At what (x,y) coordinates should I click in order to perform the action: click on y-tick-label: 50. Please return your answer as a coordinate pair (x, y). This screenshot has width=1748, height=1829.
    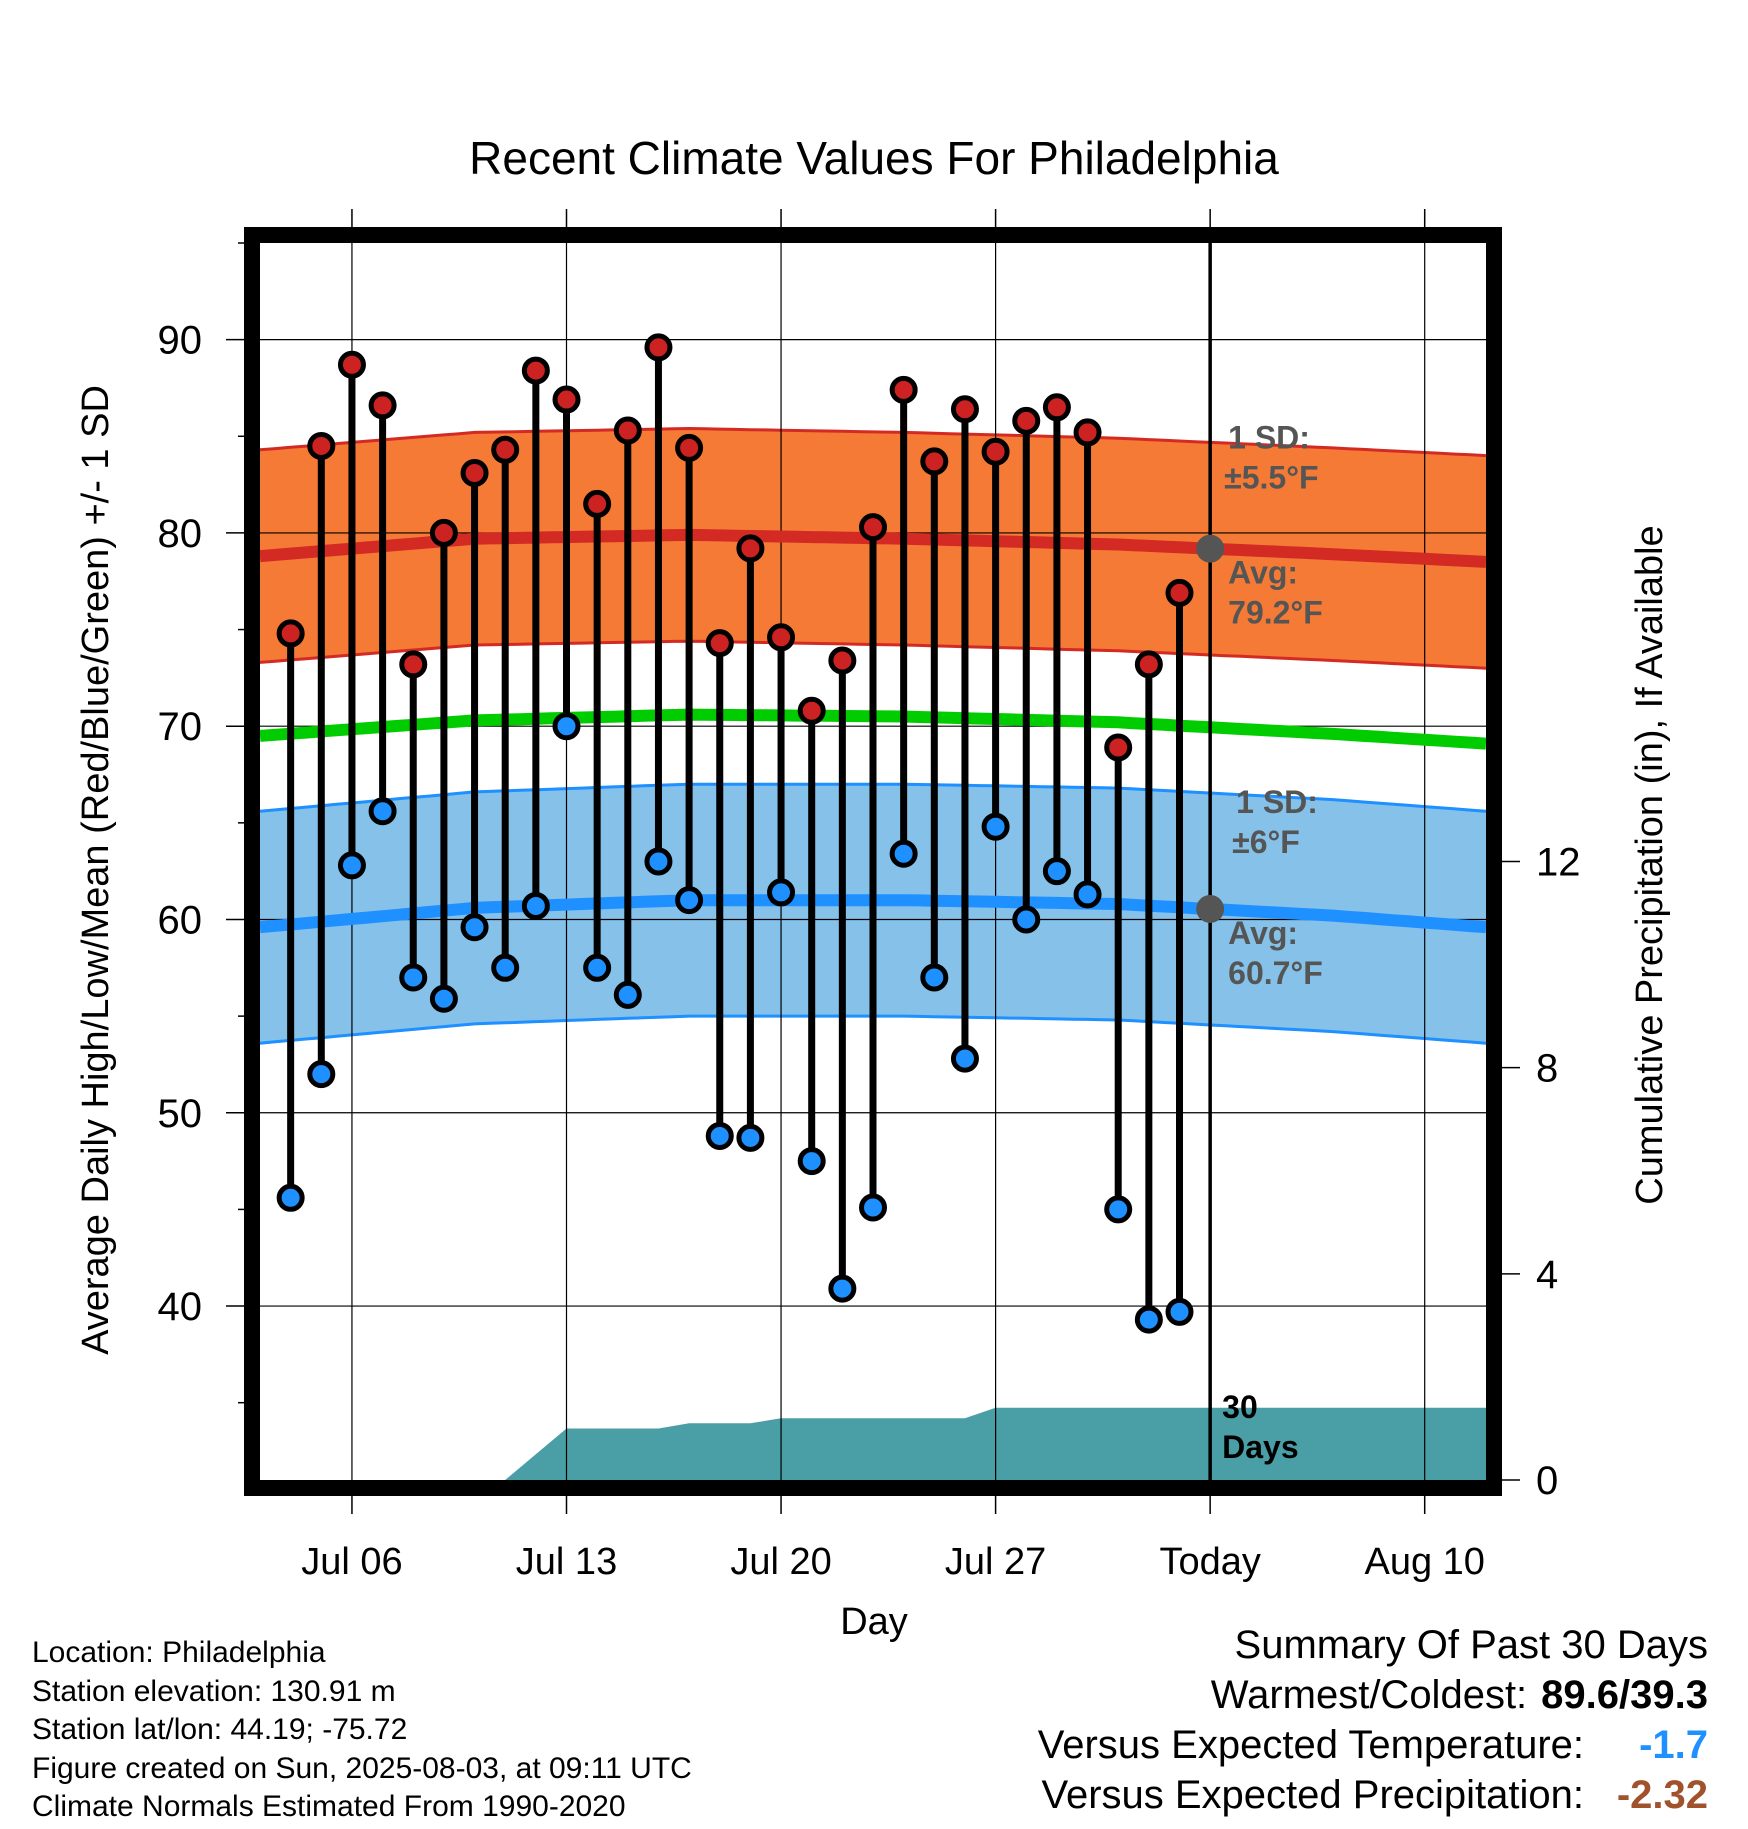
    Looking at the image, I should click on (180, 1114).